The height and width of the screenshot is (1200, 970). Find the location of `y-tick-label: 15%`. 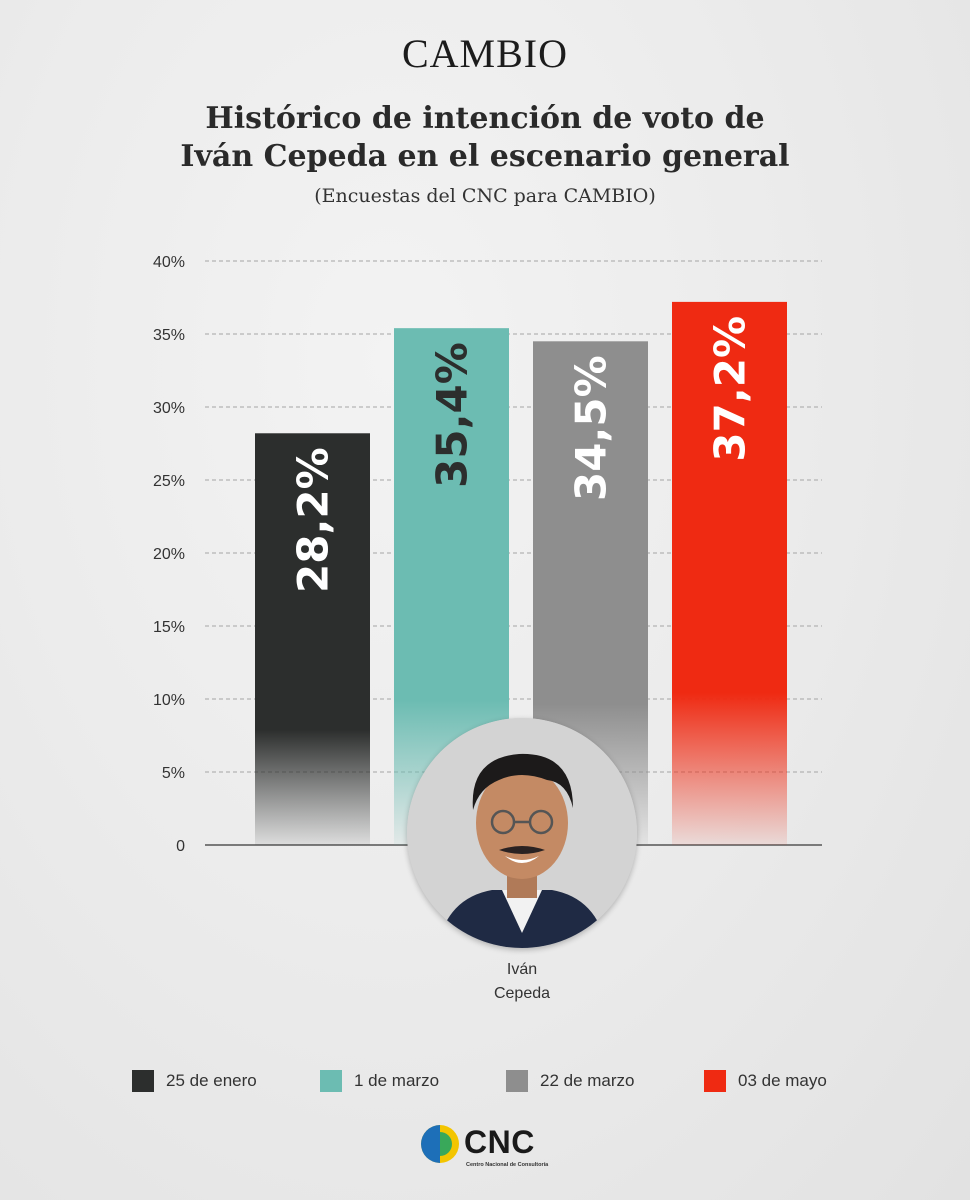

y-tick-label: 15% is located at coordinates (169, 627).